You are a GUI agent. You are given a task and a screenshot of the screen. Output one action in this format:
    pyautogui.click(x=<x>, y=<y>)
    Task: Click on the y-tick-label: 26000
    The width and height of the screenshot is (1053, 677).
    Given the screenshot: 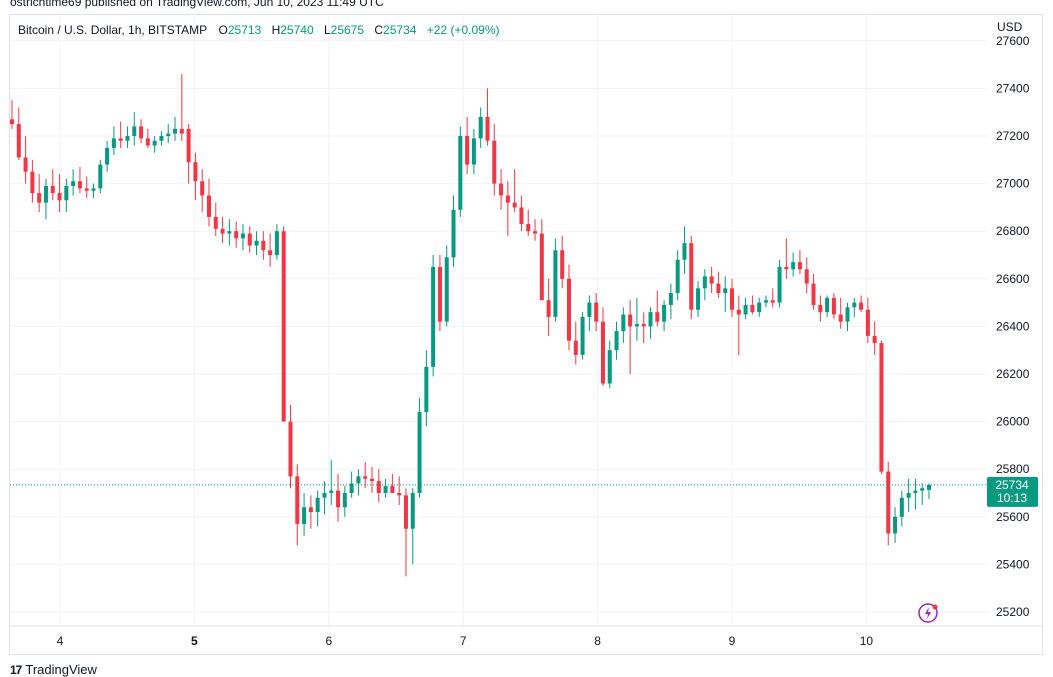 What is the action you would take?
    pyautogui.click(x=1013, y=422)
    